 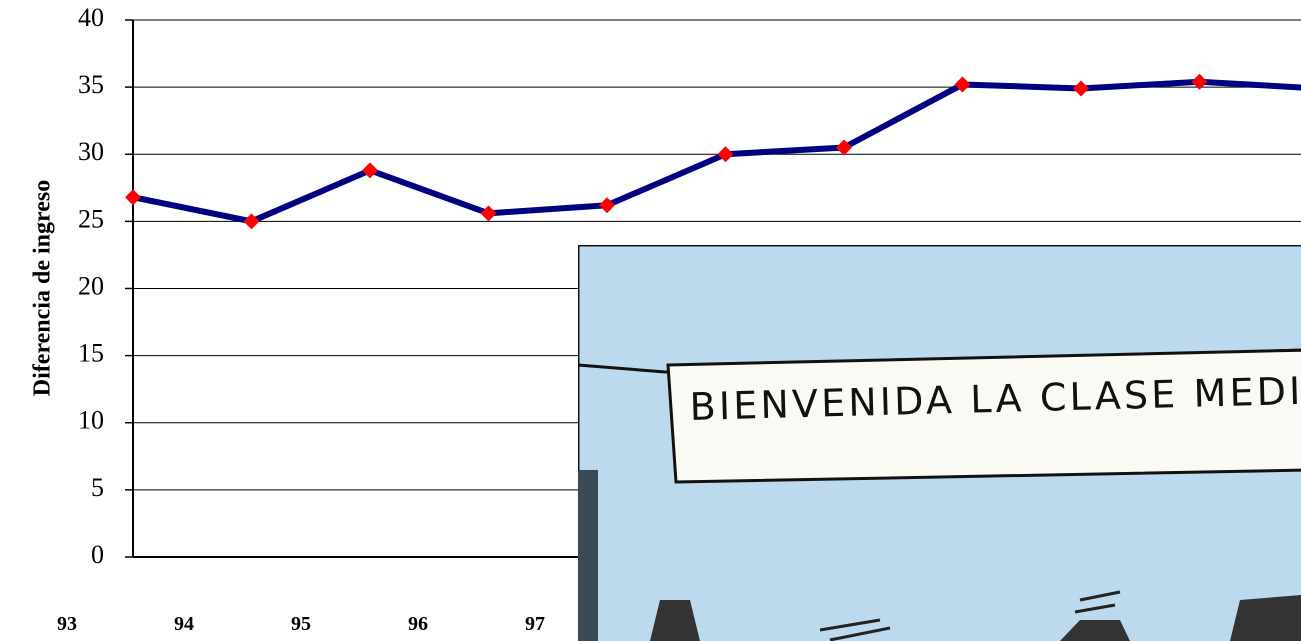 What do you see at coordinates (43, 288) in the screenshot?
I see `y-axis-label: Diferencia de ingreso` at bounding box center [43, 288].